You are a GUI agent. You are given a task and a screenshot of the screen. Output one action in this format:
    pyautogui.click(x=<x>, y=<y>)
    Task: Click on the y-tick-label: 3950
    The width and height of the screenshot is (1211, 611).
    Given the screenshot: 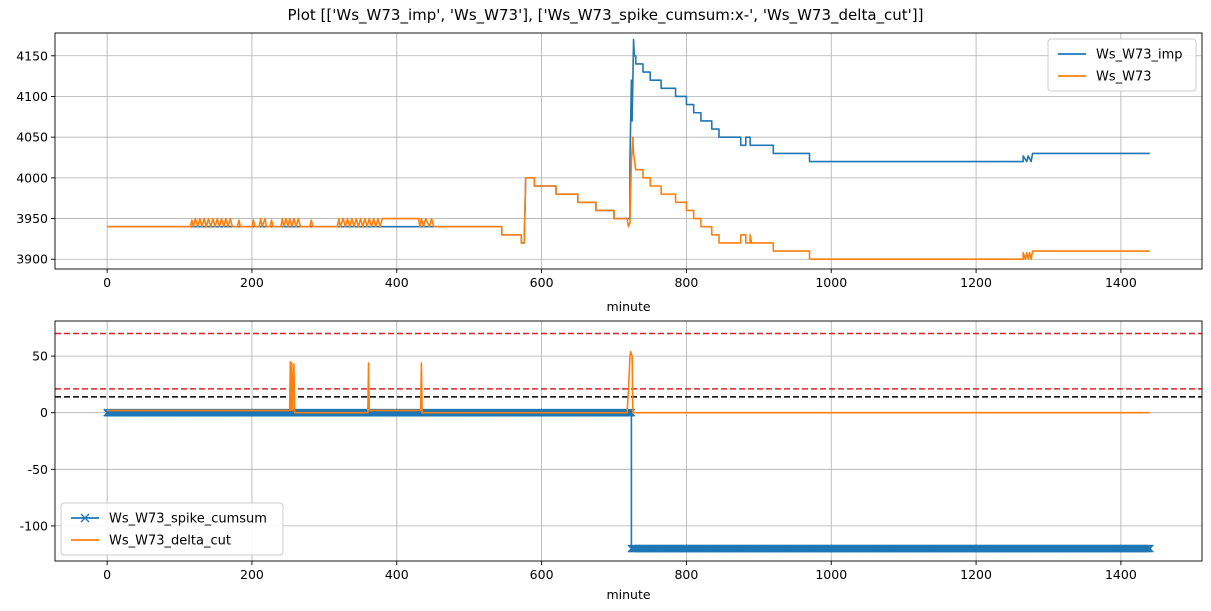 What is the action you would take?
    pyautogui.click(x=32, y=218)
    